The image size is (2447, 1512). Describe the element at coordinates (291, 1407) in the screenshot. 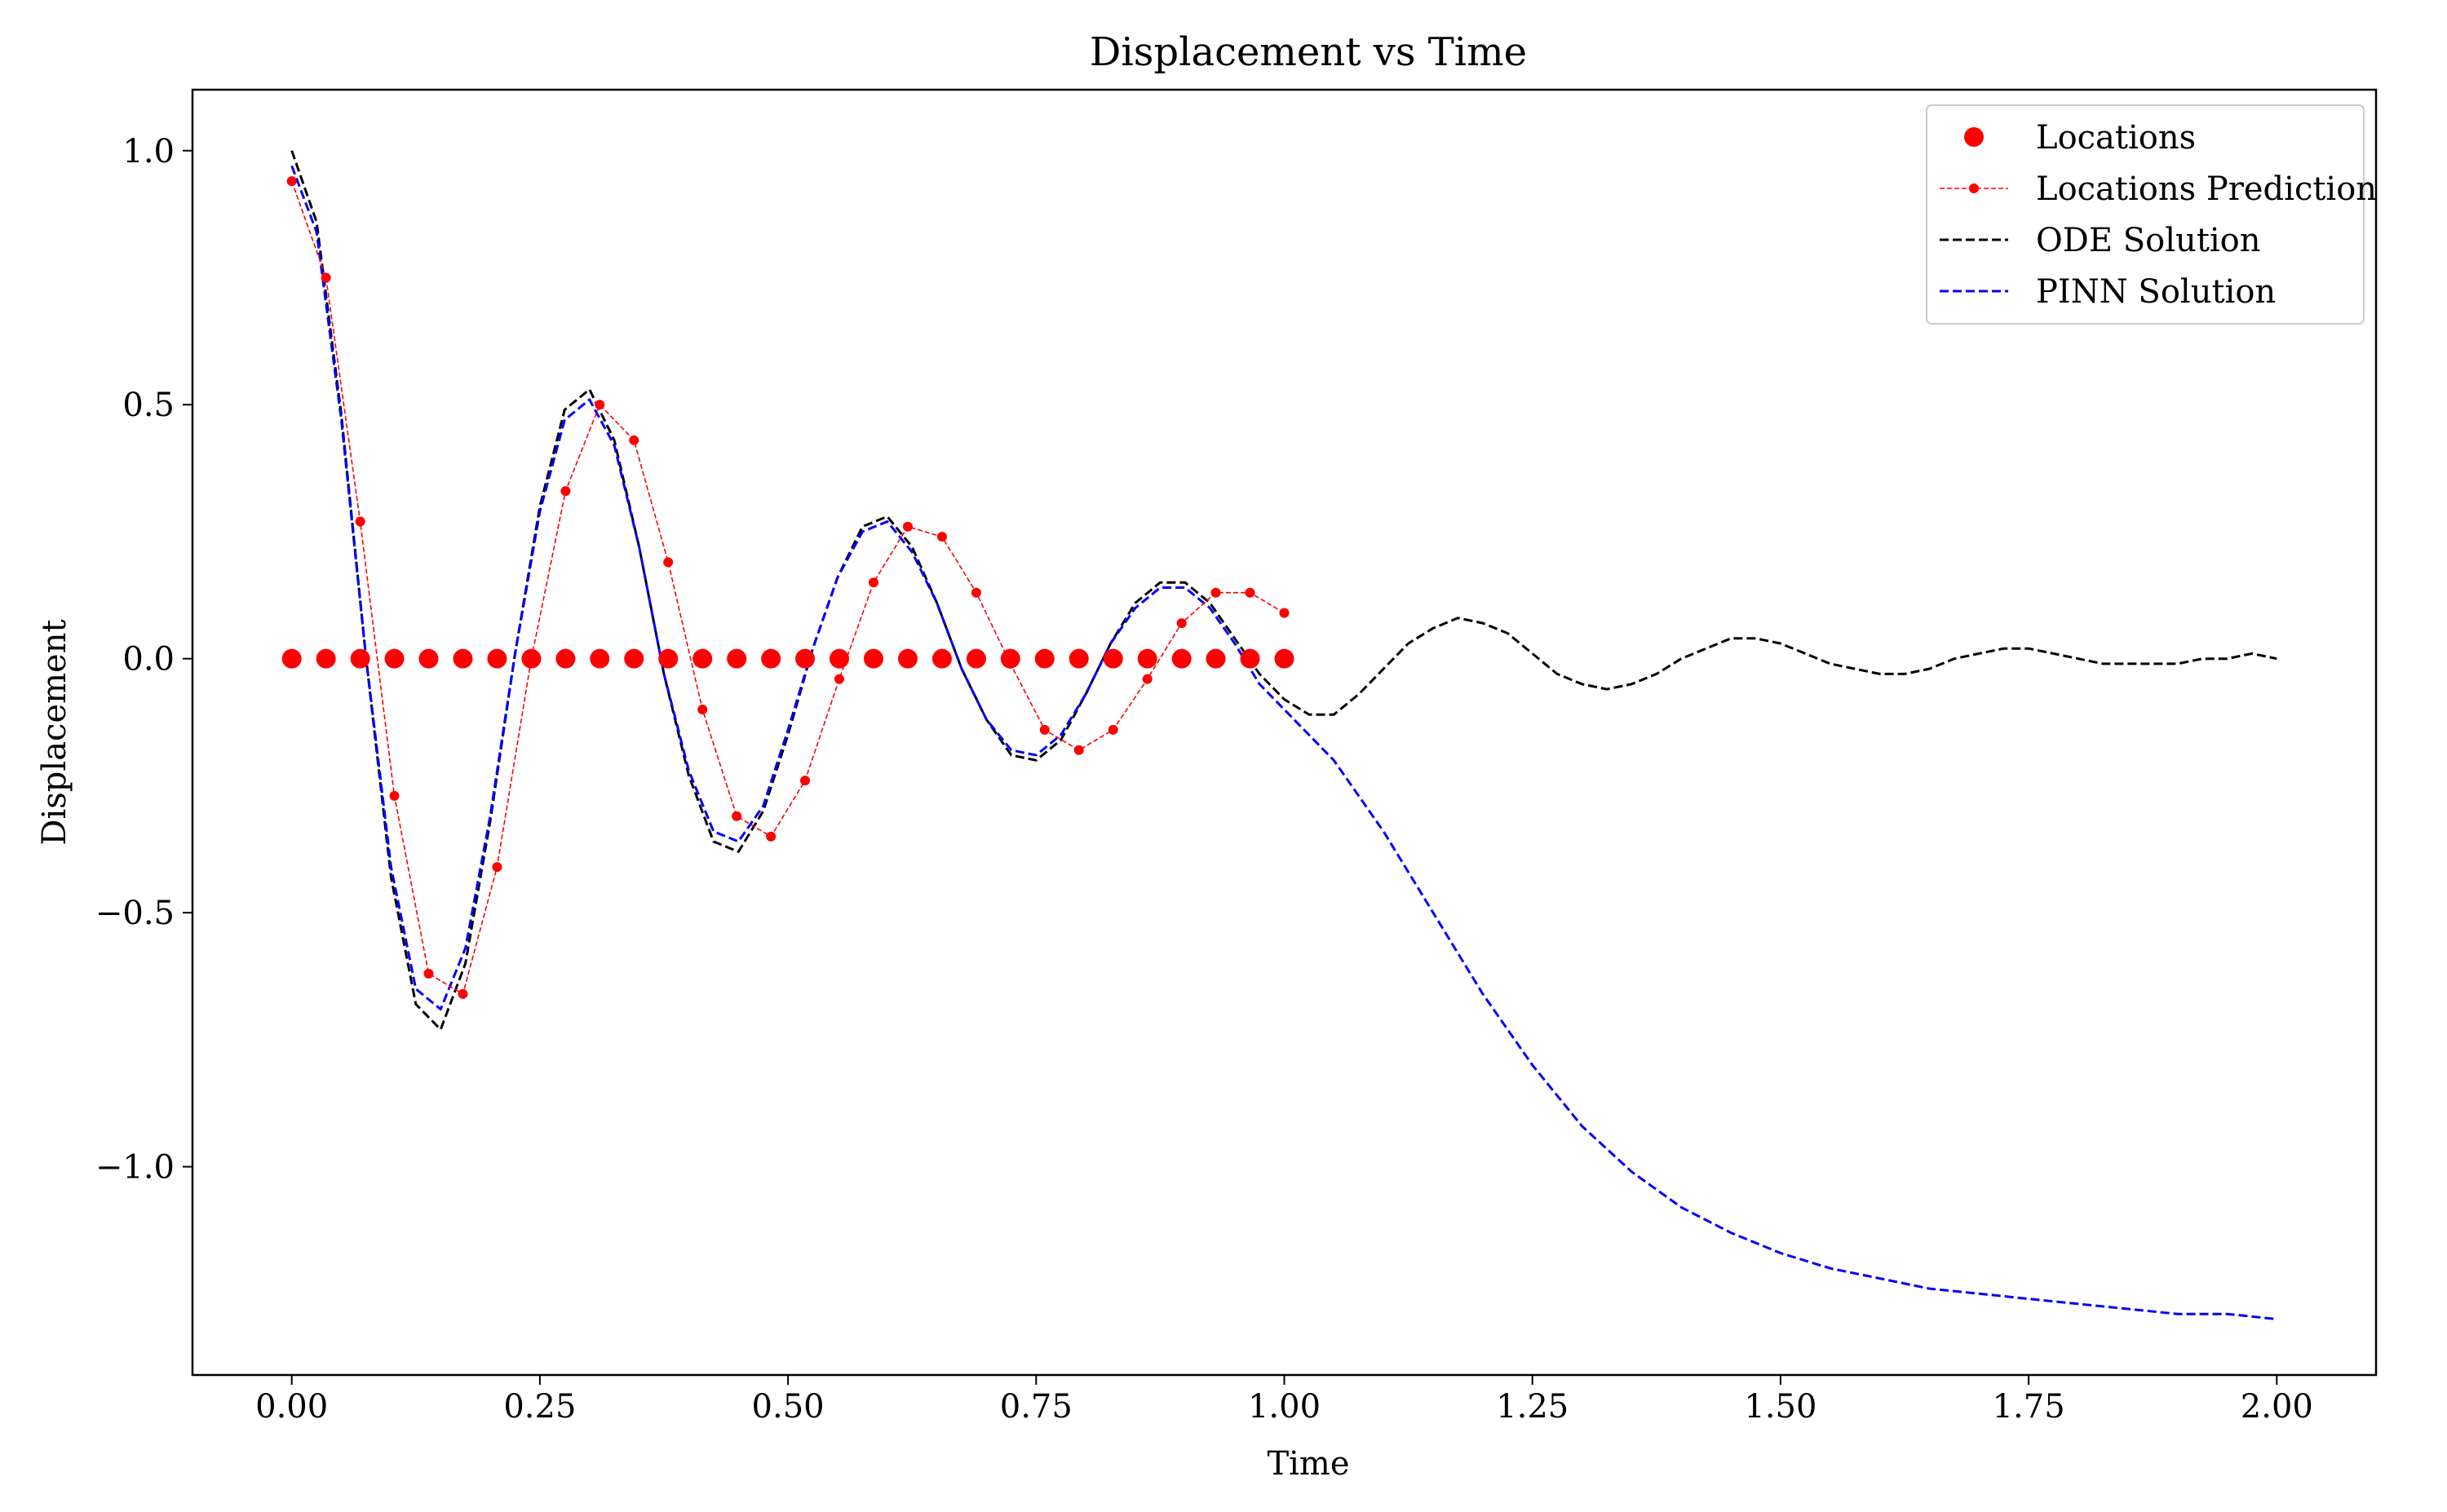

I see `x-tick-label: 0.00` at that location.